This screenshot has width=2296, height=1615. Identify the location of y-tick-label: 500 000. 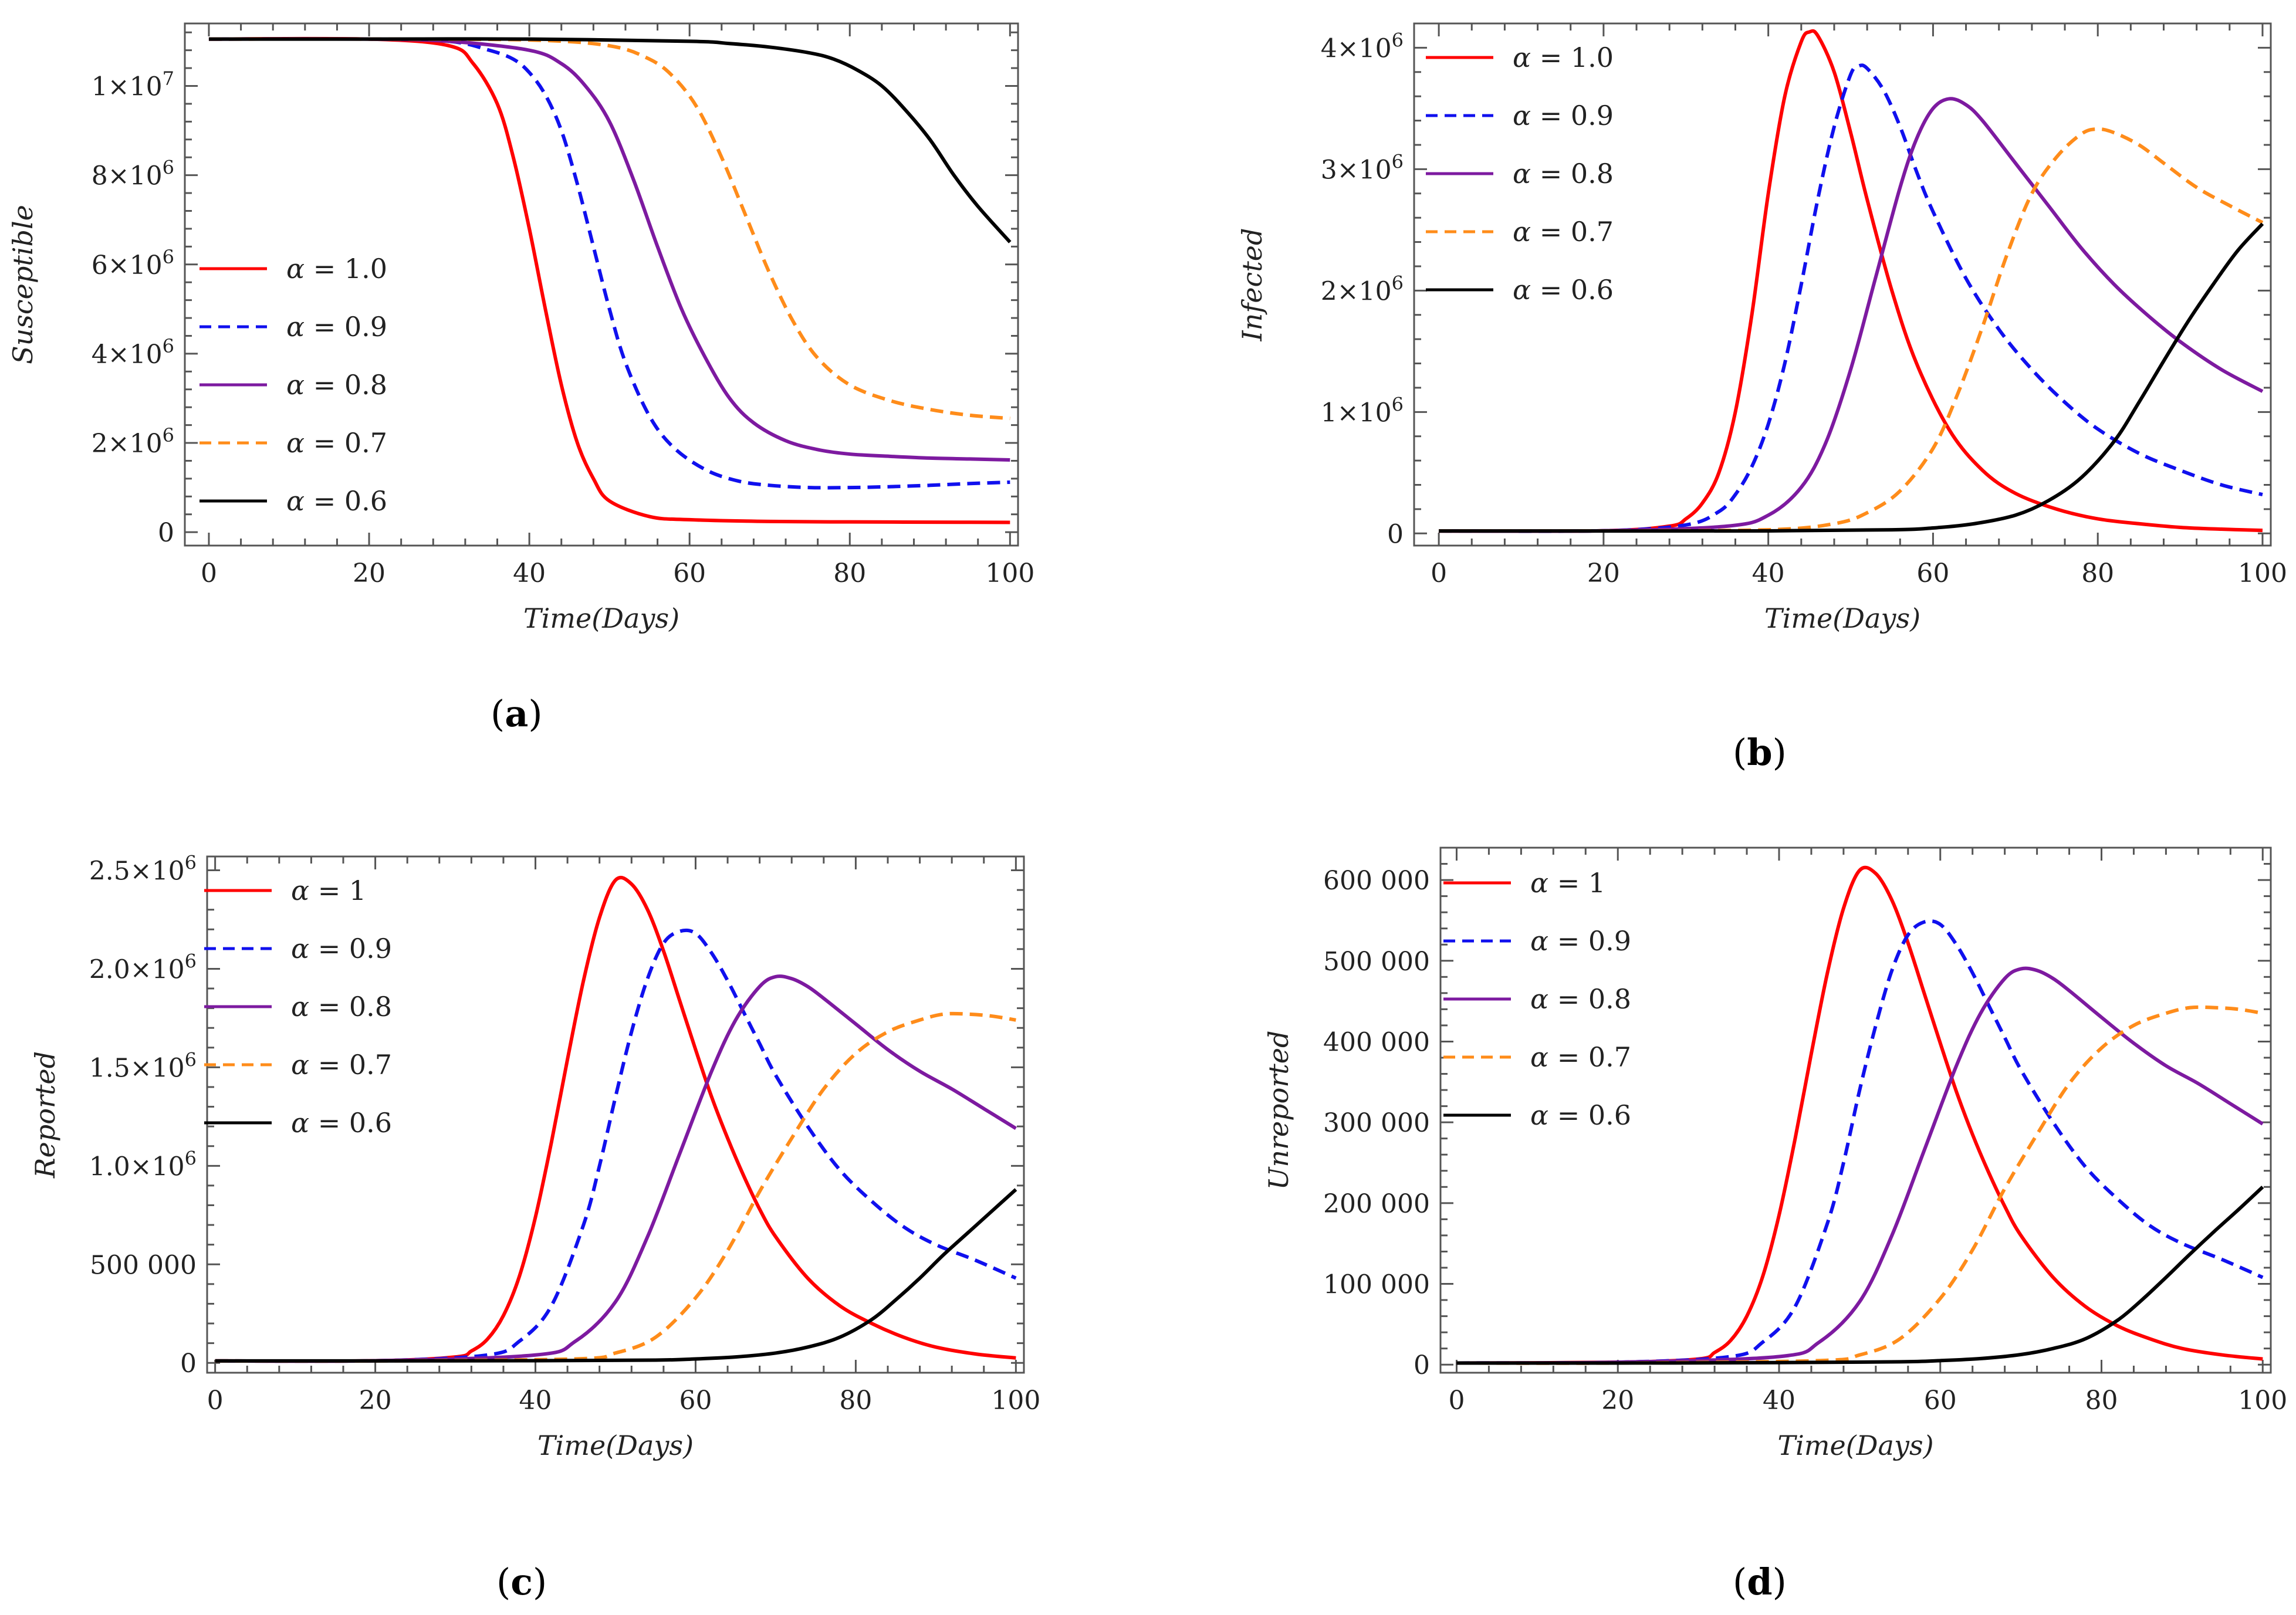
(1376, 962).